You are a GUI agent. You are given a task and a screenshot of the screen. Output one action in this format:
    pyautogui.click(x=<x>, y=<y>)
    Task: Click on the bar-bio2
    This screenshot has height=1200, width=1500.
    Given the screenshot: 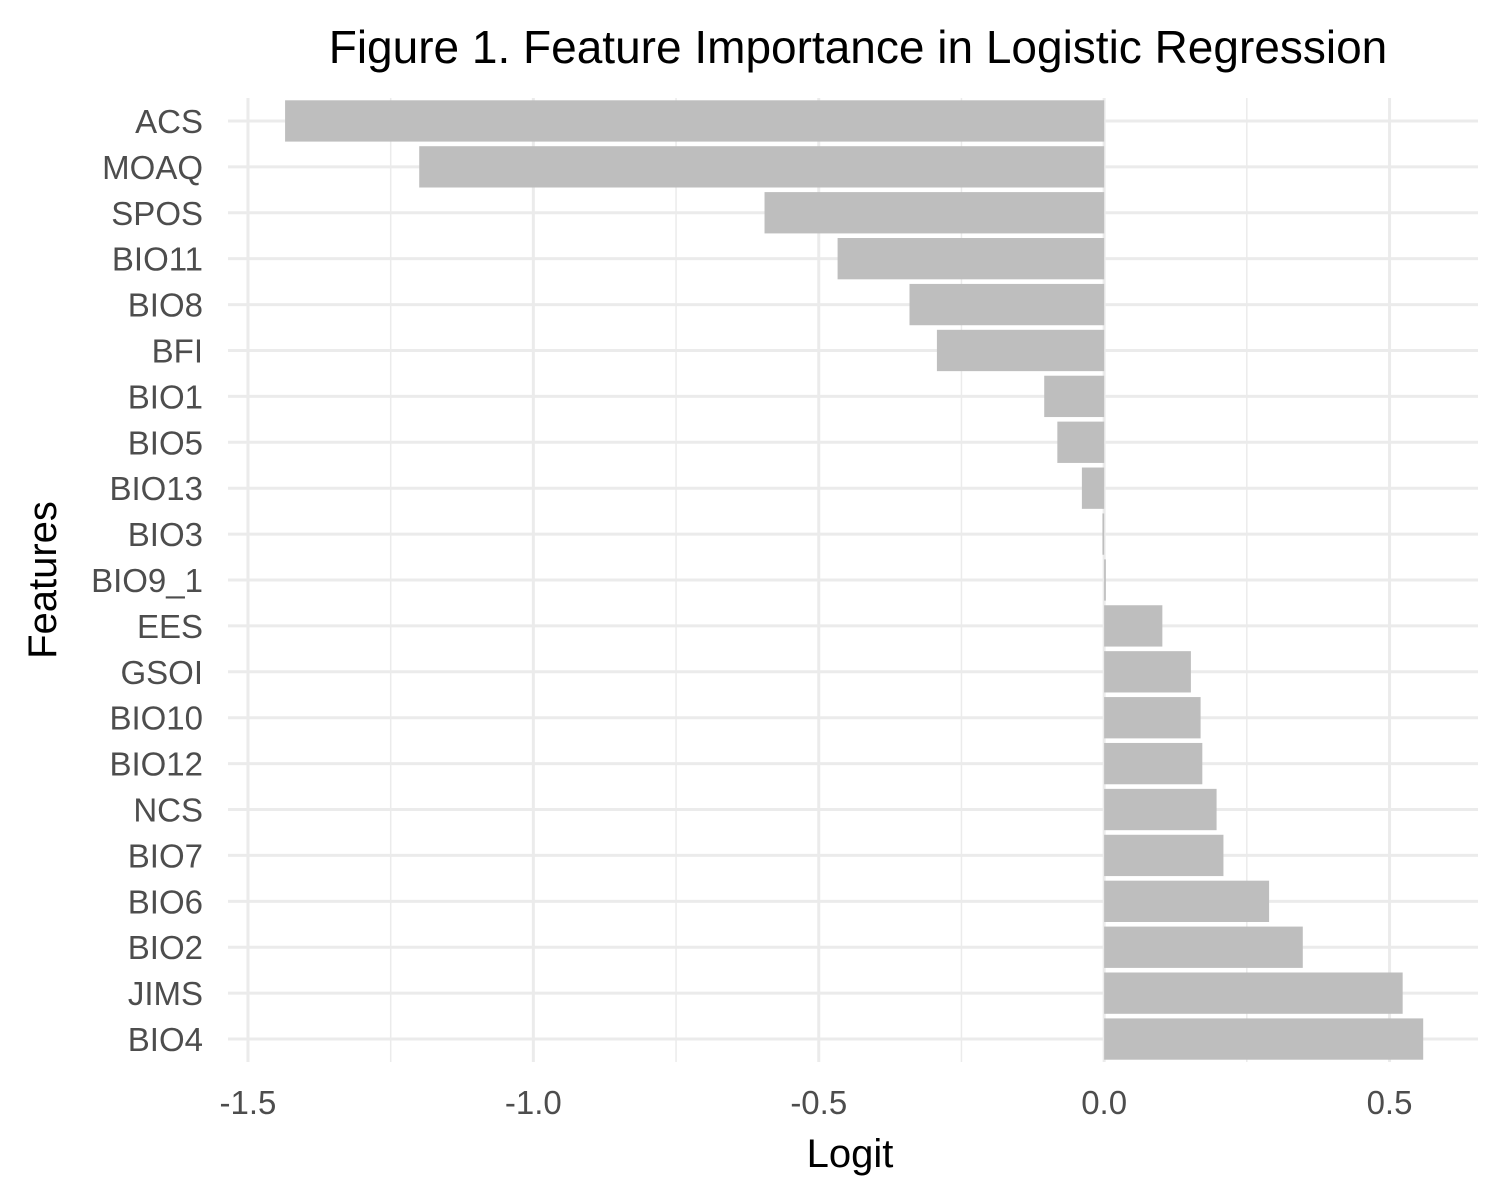 What is the action you would take?
    pyautogui.click(x=1203, y=947)
    